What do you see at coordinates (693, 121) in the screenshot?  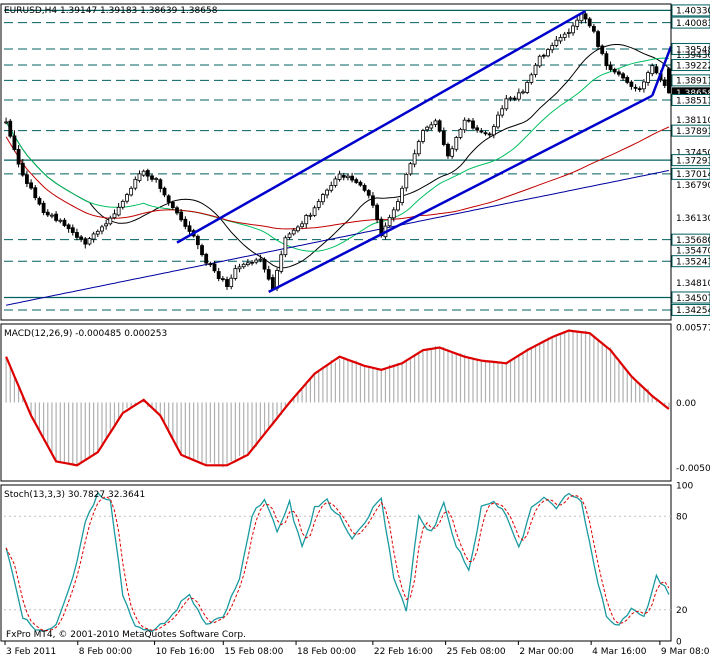 I see `svg-text: 1.38110` at bounding box center [693, 121].